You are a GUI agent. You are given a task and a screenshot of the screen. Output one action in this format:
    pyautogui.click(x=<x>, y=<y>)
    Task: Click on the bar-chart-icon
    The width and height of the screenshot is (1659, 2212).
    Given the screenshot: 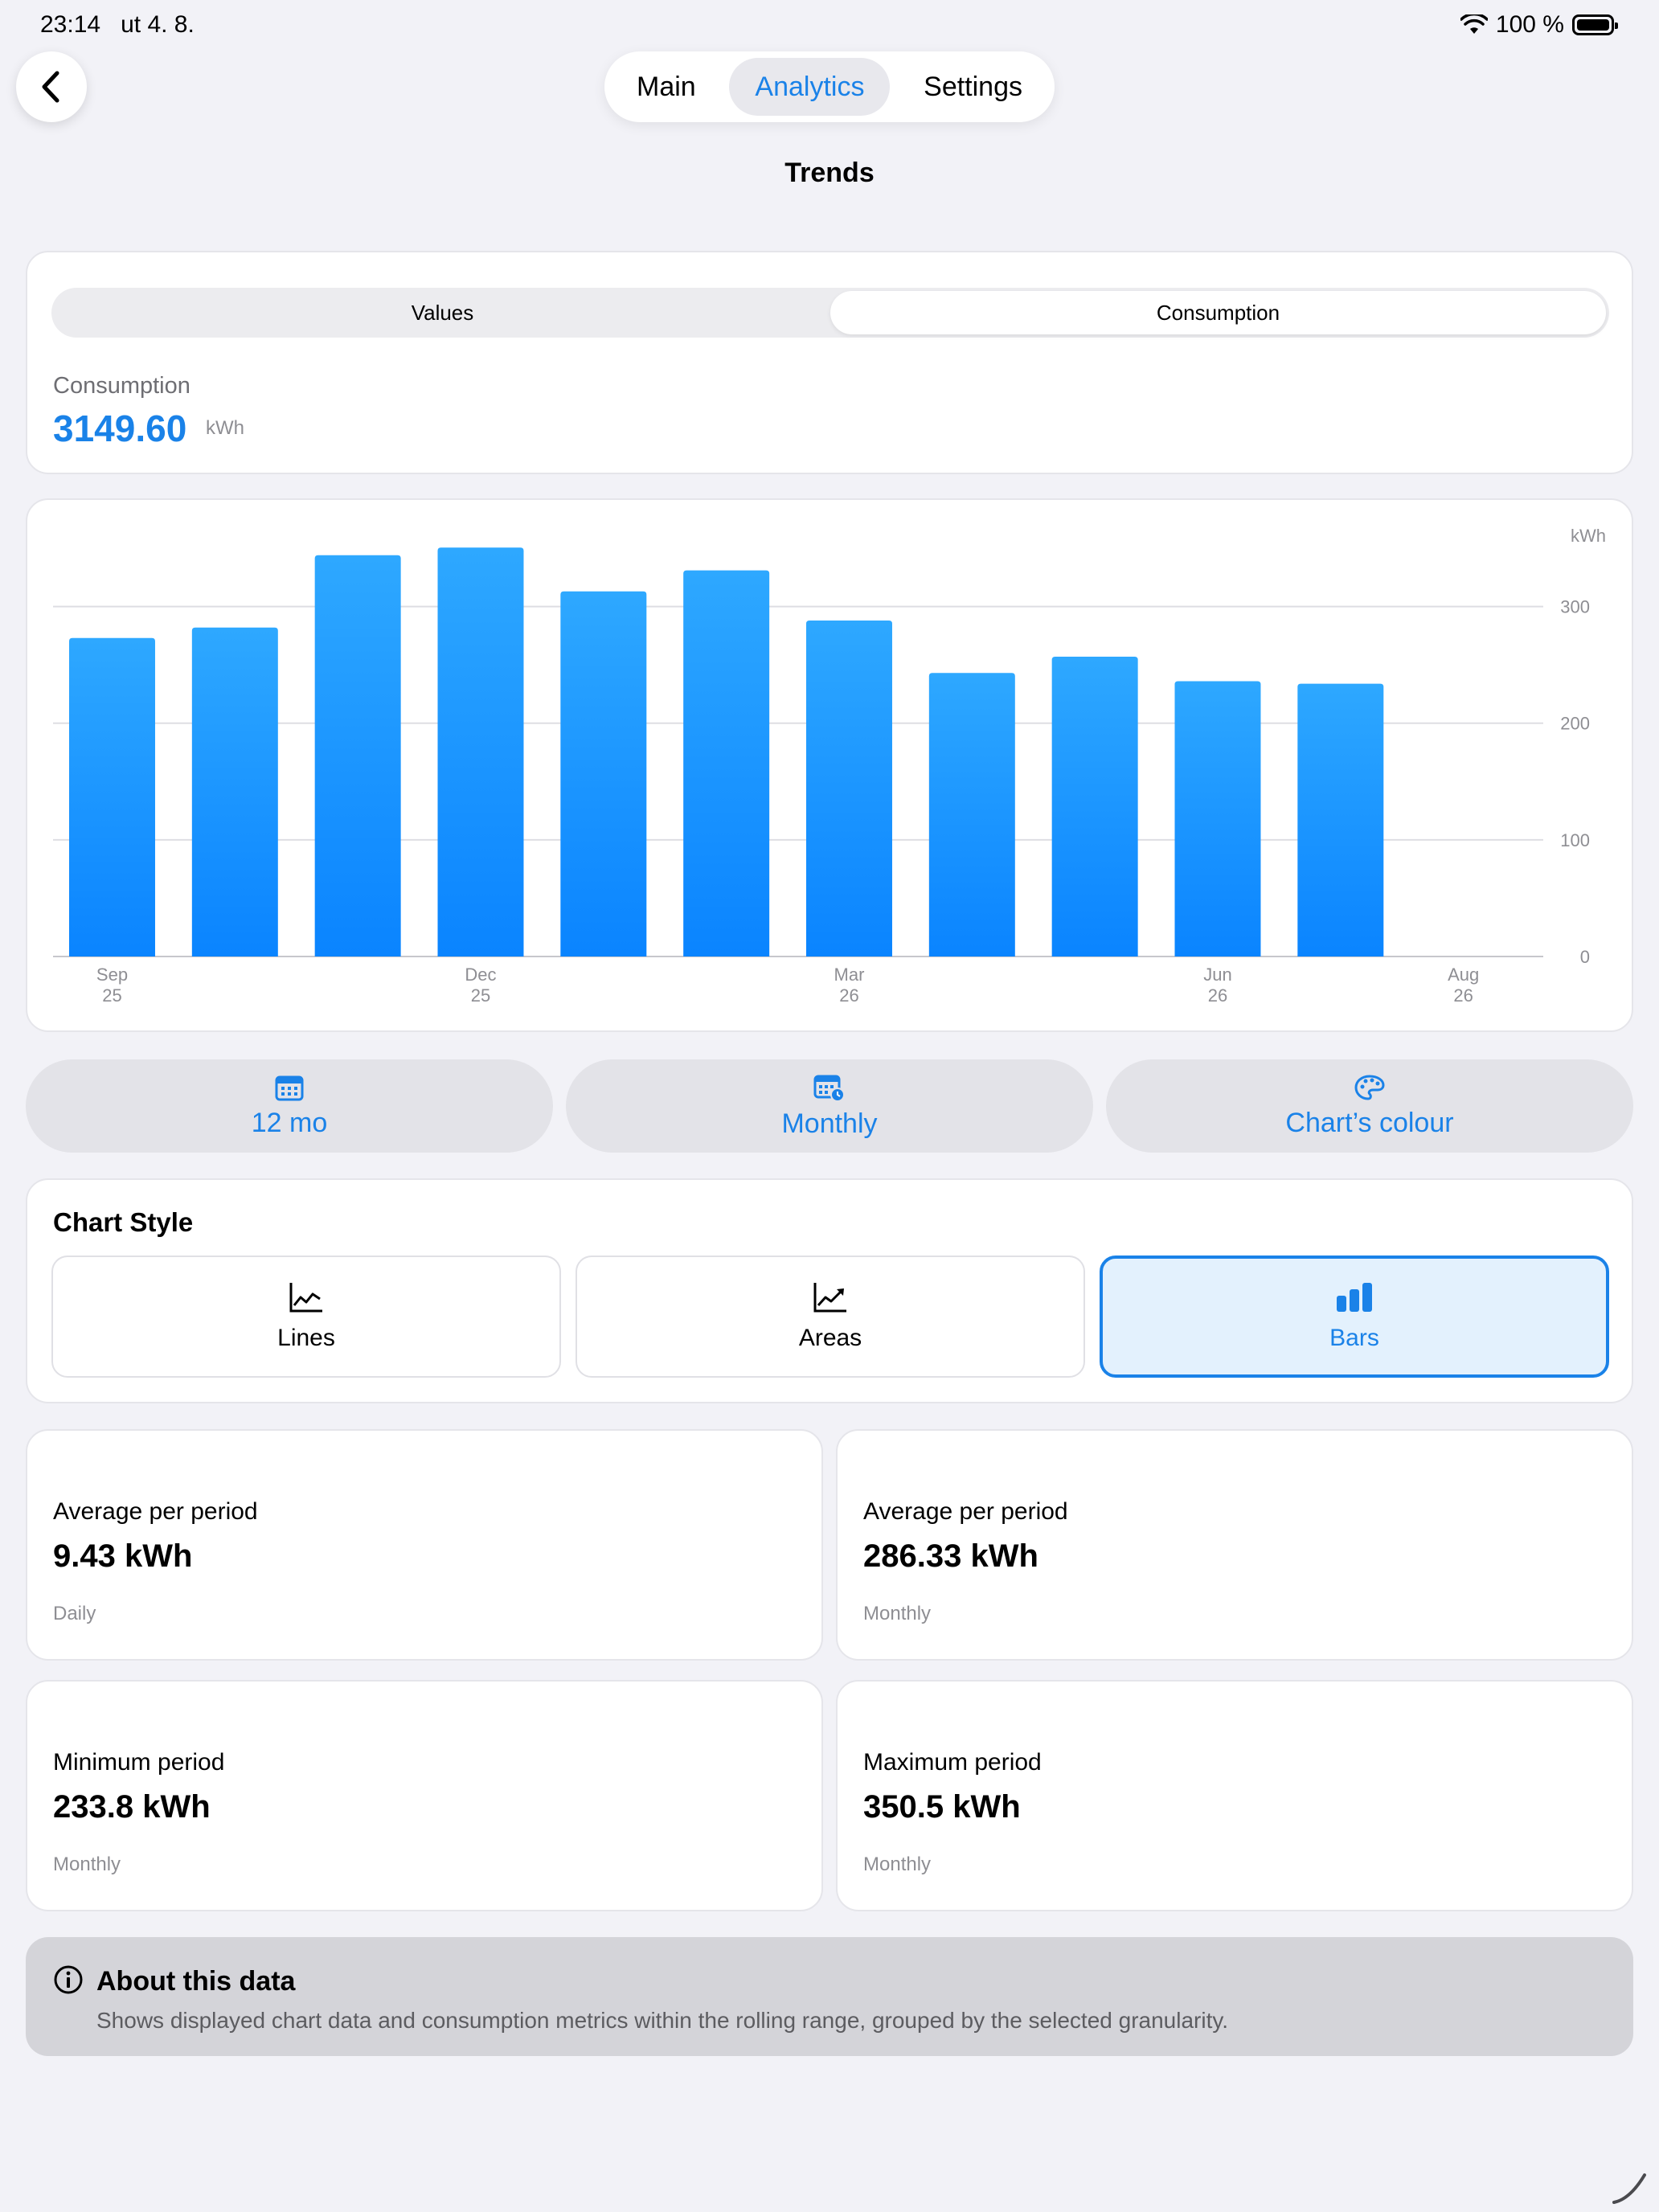 What is the action you would take?
    pyautogui.click(x=1354, y=1297)
    